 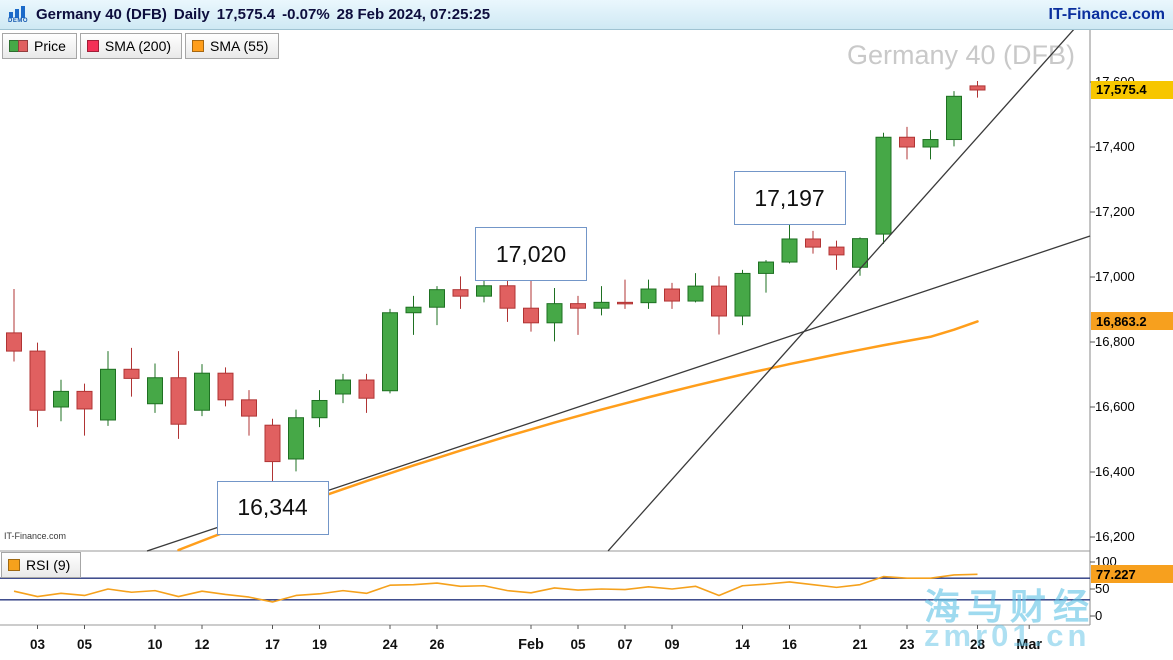 I want to click on annotation-callout: 16,344, so click(x=272, y=507).